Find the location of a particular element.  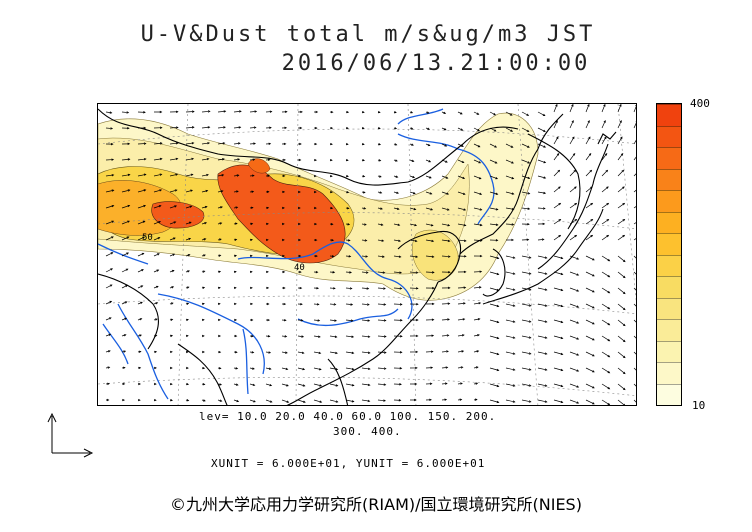

copyright-notice: ©九州大学応用力学研究所(RIAM)/国立環境研究所(NIES) is located at coordinates (376, 504).